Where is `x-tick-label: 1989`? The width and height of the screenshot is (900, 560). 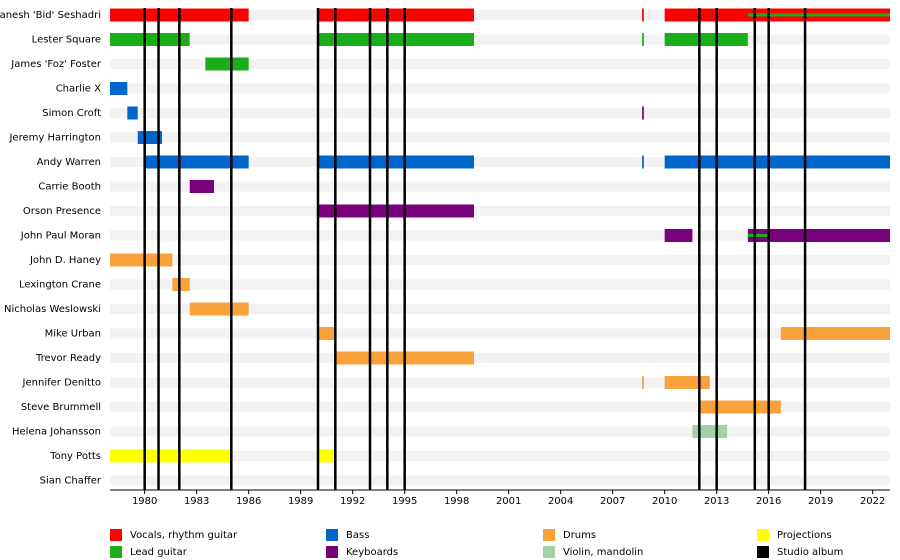
x-tick-label: 1989 is located at coordinates (300, 501).